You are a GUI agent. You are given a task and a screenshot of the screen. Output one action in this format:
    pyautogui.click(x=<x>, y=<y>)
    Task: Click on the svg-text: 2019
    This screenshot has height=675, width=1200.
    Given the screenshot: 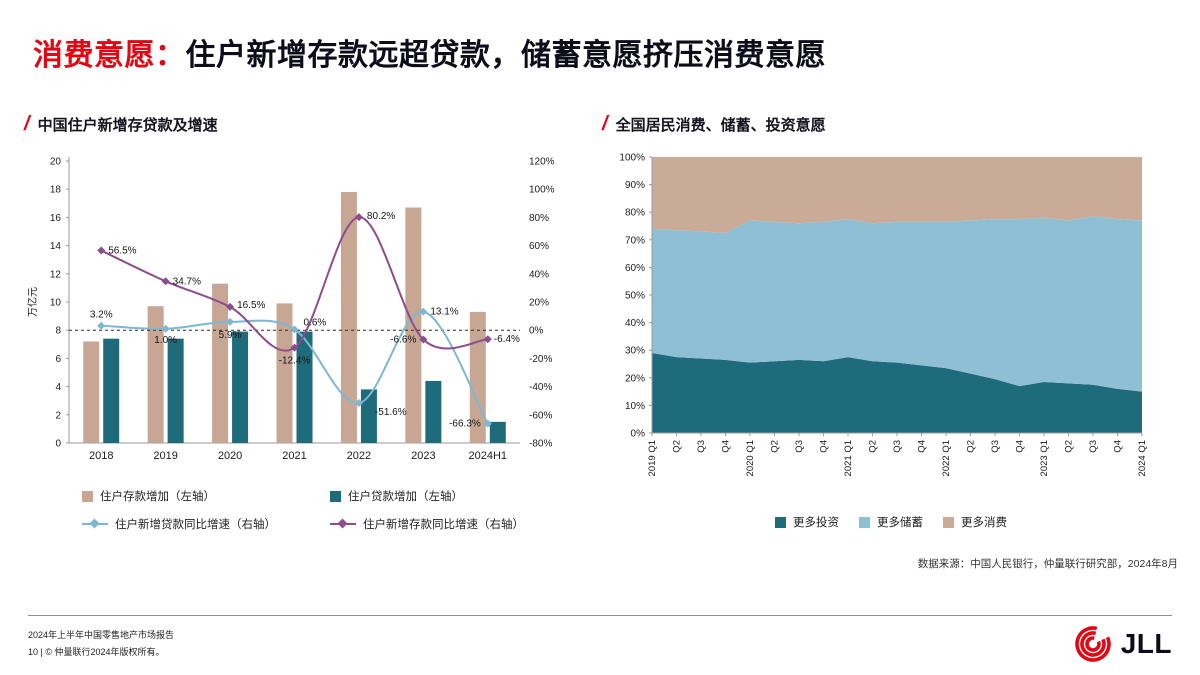 What is the action you would take?
    pyautogui.click(x=165, y=456)
    